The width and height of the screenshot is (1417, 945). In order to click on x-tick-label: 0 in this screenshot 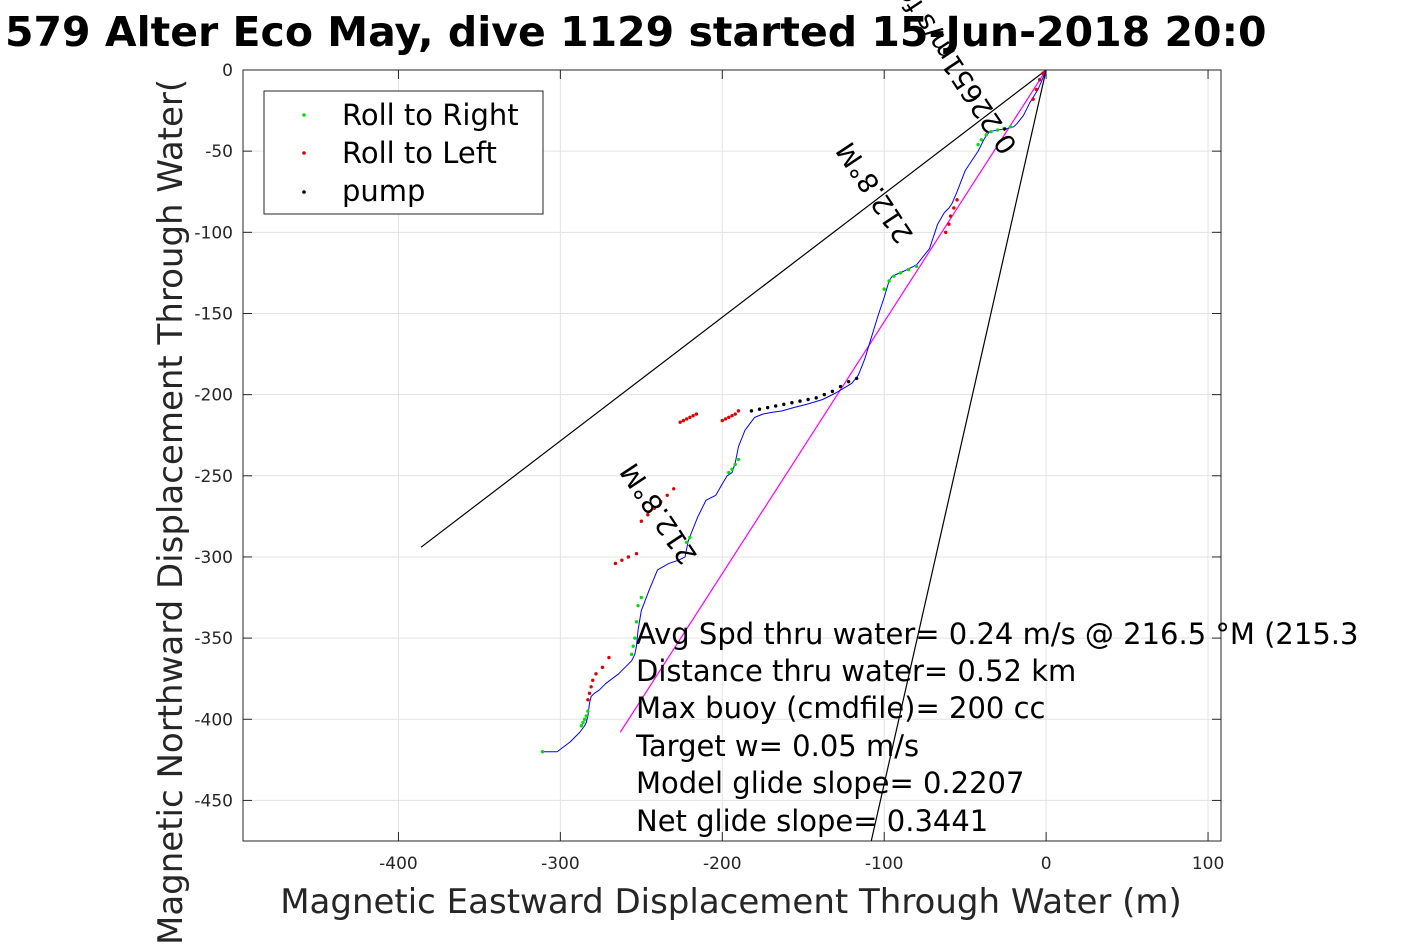, I will do `click(1046, 864)`.